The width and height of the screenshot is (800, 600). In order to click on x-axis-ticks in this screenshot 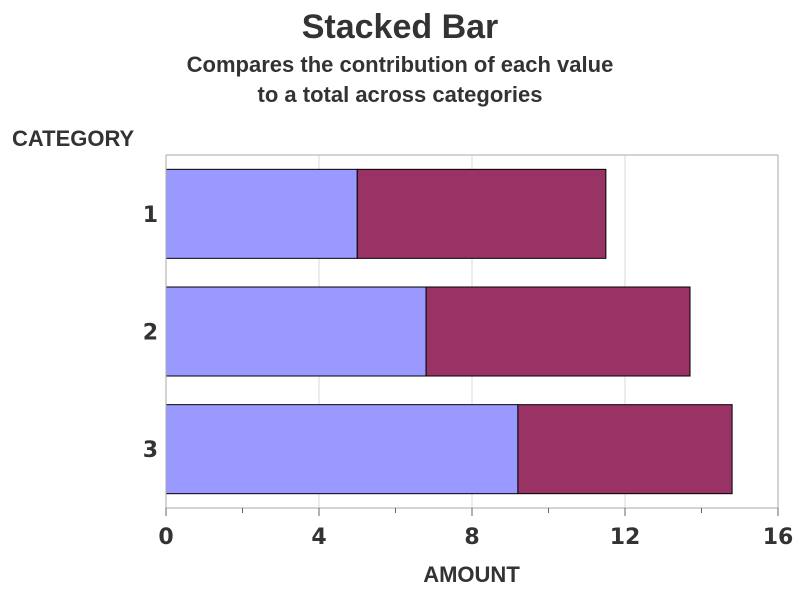, I will do `click(472, 512)`.